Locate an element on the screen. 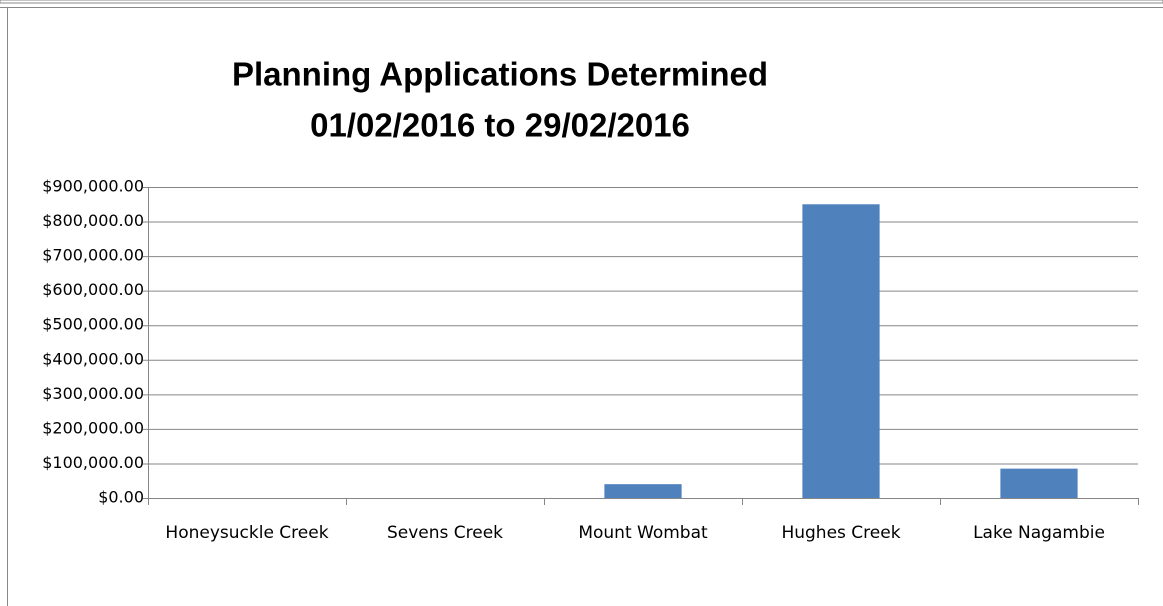  y-tick-label: $300,000.00 is located at coordinates (93, 393).